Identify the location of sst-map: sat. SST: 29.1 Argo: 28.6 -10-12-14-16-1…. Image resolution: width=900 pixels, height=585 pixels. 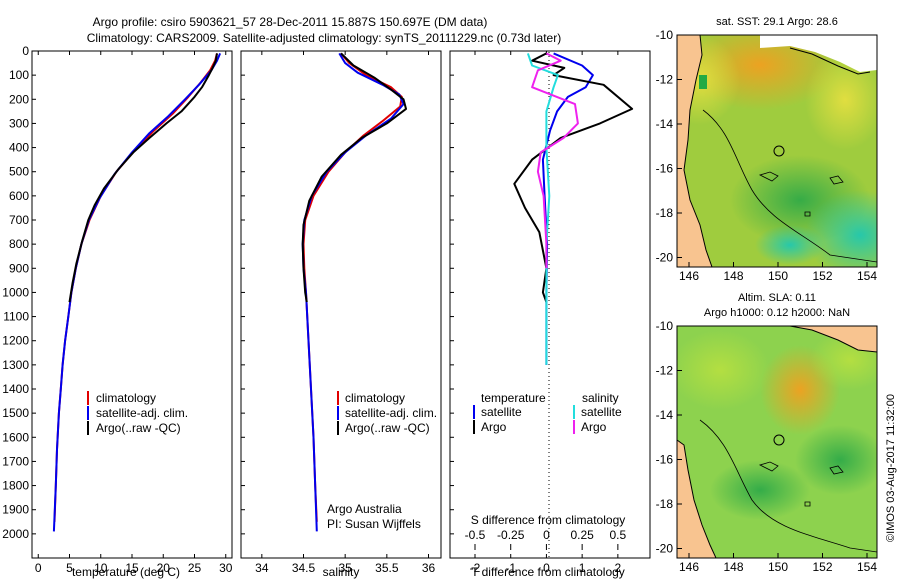
(767, 149).